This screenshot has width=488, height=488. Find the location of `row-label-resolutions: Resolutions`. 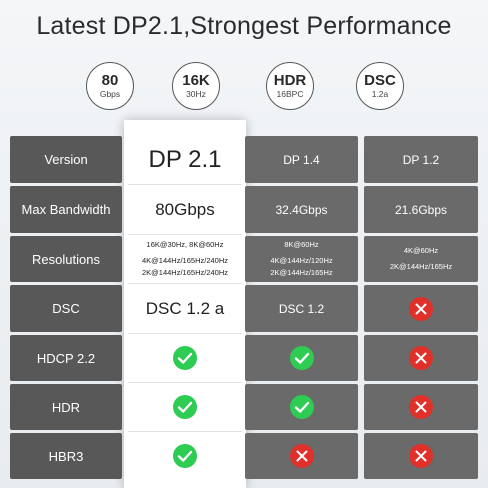

row-label-resolutions: Resolutions is located at coordinates (66, 259).